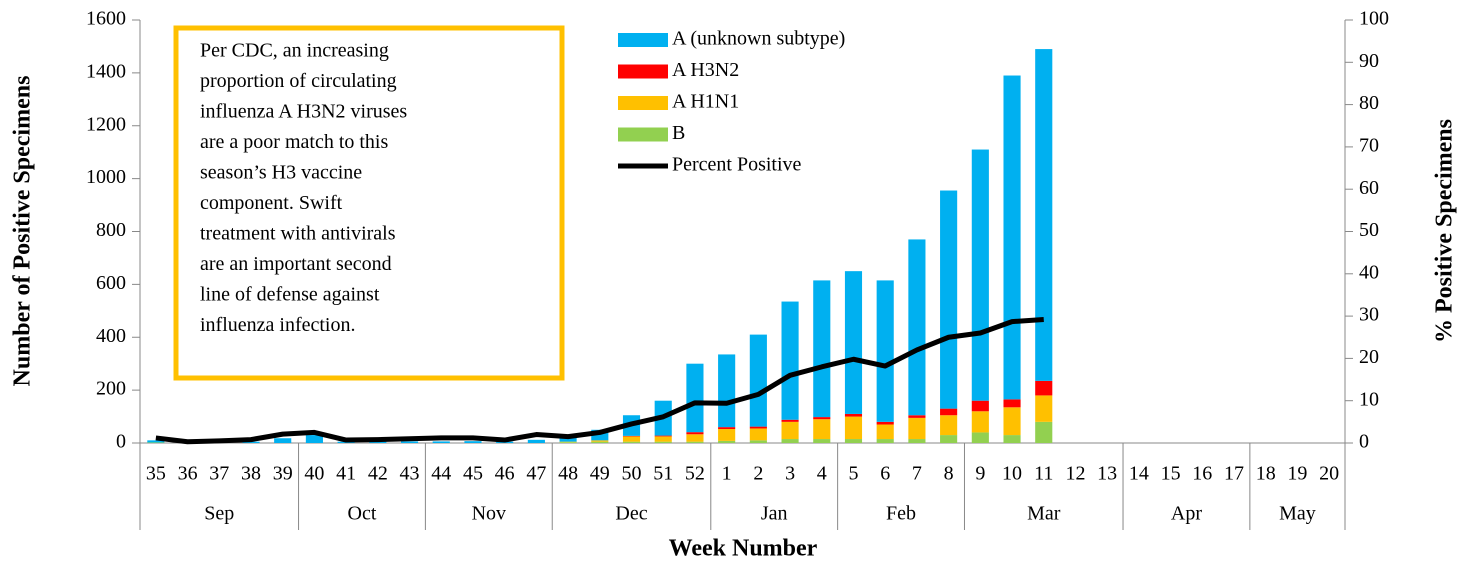 The image size is (1472, 567). What do you see at coordinates (1266, 474) in the screenshot?
I see `x-tick-label: 18` at bounding box center [1266, 474].